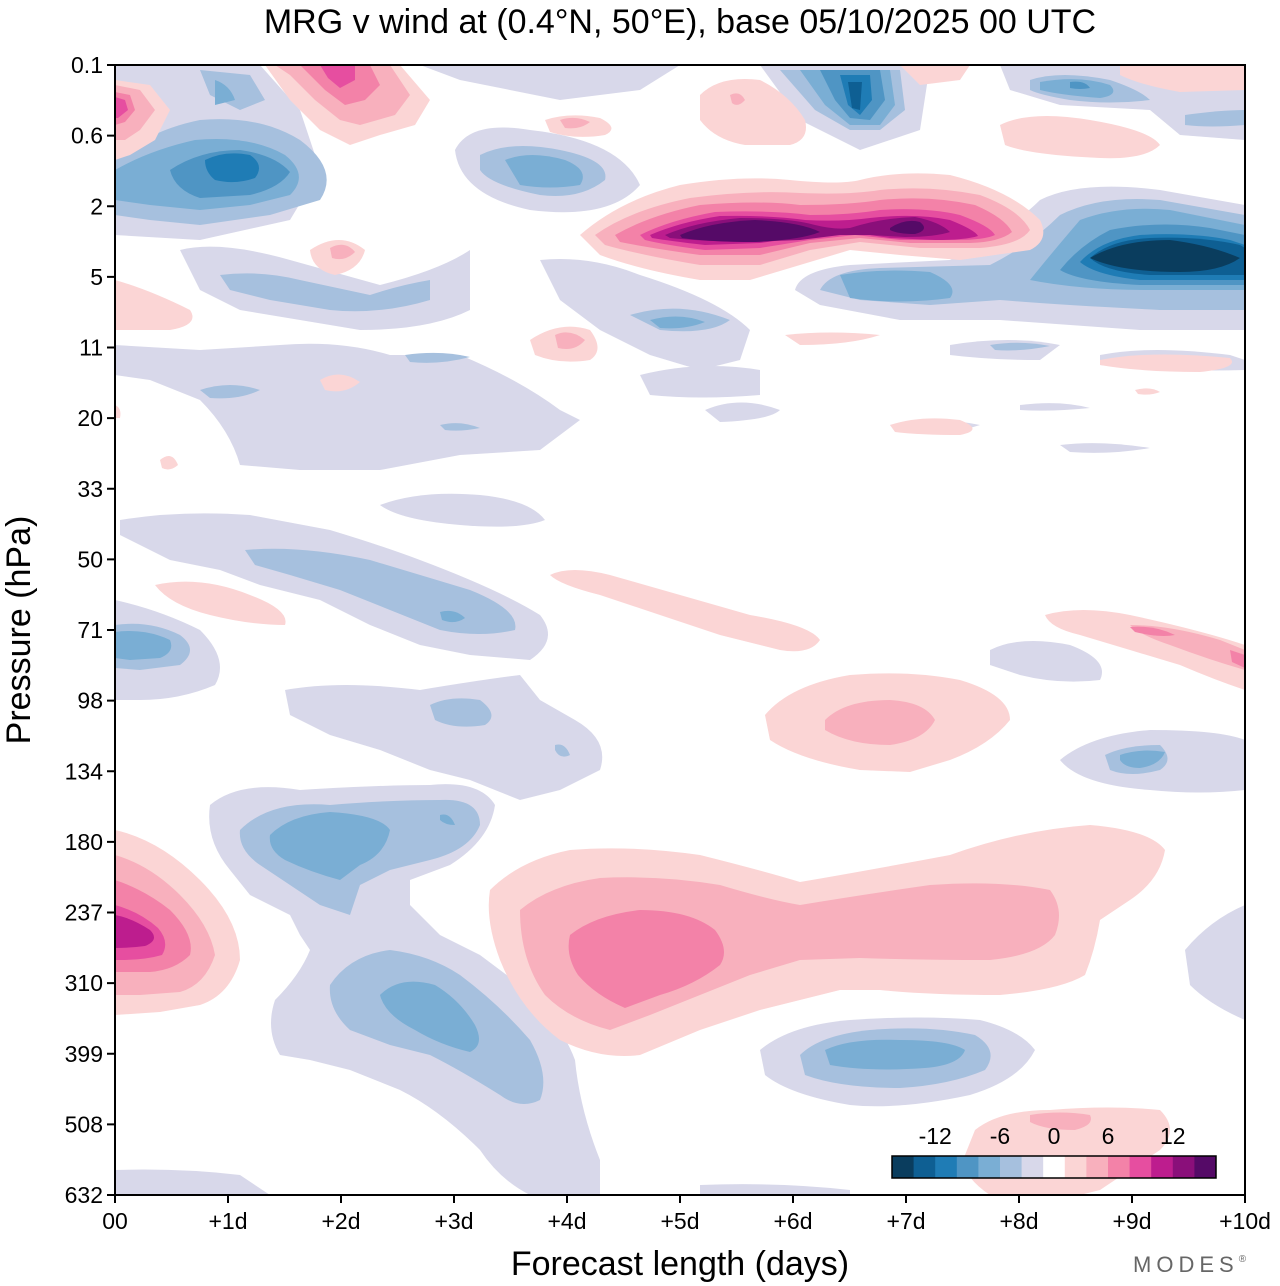  I want to click on x-axis-label: Forecast length (days), so click(680, 1264).